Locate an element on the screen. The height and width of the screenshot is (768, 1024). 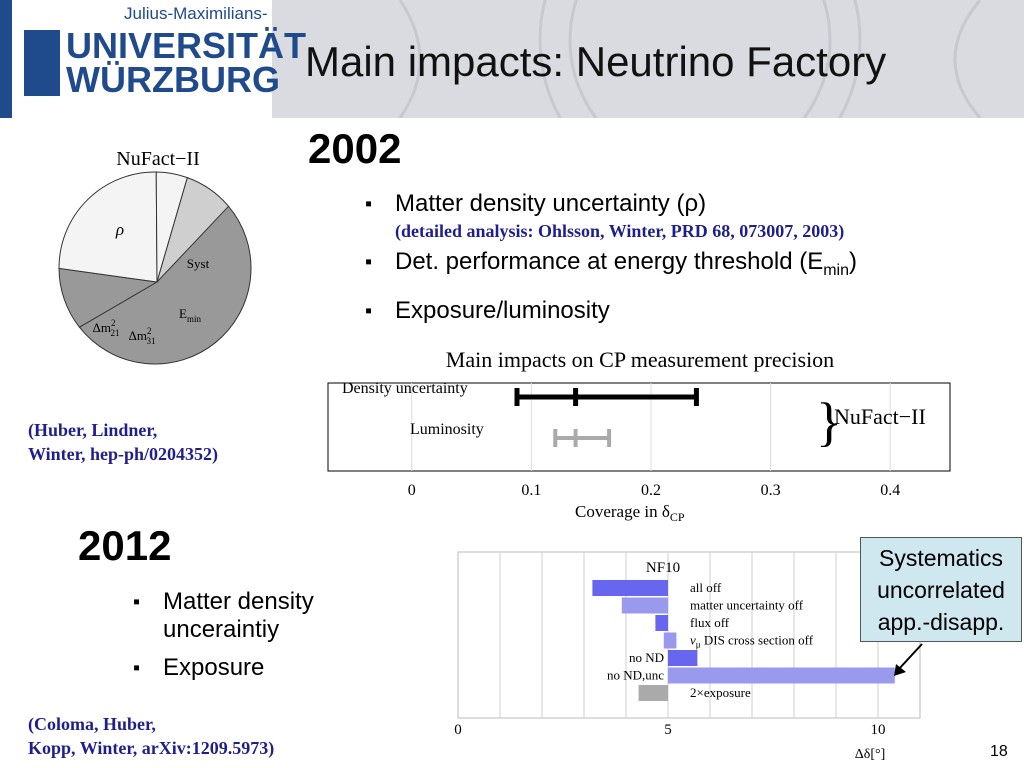
bar-tick-label: 10 is located at coordinates (878, 730).